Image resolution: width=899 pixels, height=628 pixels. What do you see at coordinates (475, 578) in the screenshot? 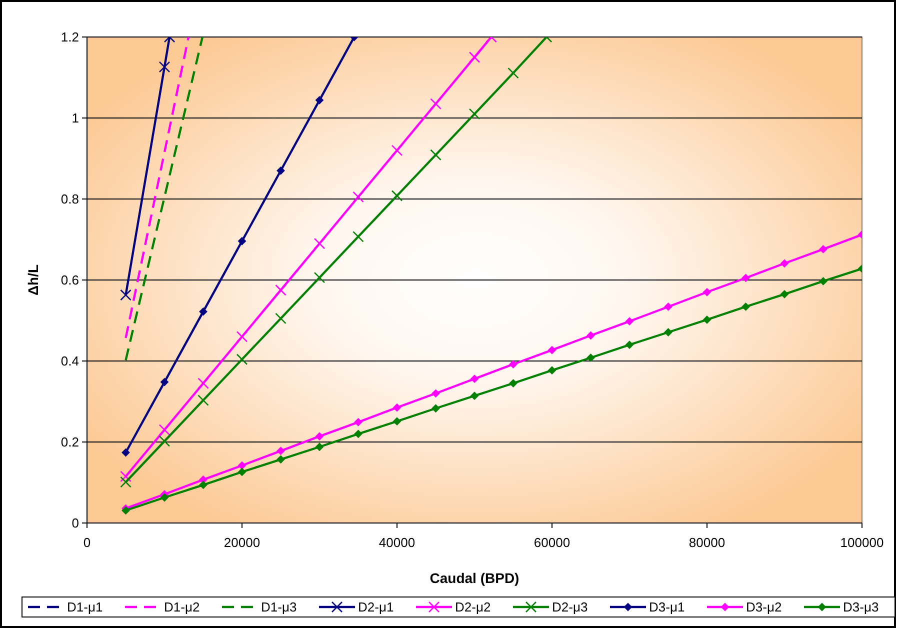
I see `x-axis-title: Caudal (BPD)` at bounding box center [475, 578].